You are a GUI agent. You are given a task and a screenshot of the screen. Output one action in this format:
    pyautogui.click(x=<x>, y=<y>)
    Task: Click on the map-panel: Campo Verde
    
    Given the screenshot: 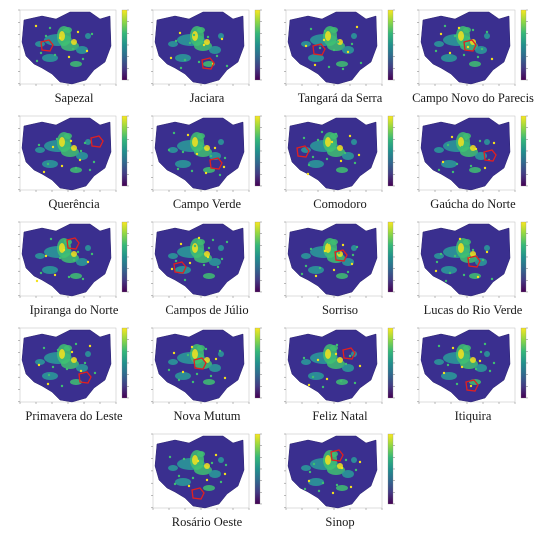 What is the action you would take?
    pyautogui.click(x=207, y=165)
    